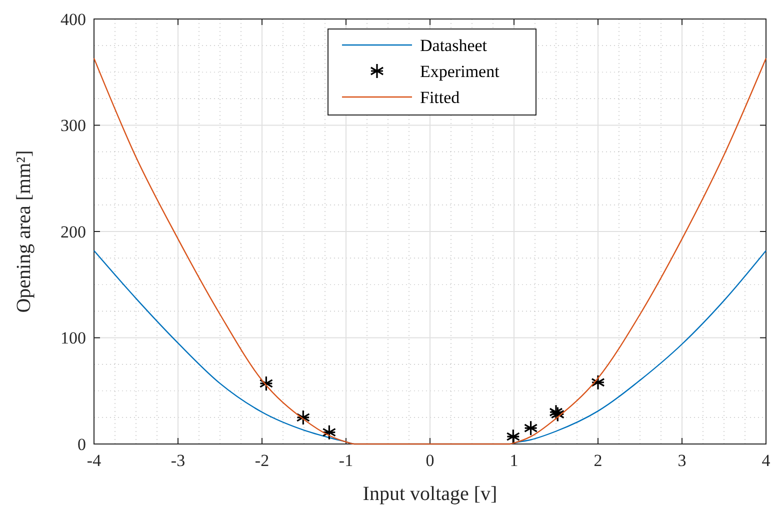 This screenshot has height=515, width=782. Describe the element at coordinates (440, 97) in the screenshot. I see `legend-label: Fitted` at that location.